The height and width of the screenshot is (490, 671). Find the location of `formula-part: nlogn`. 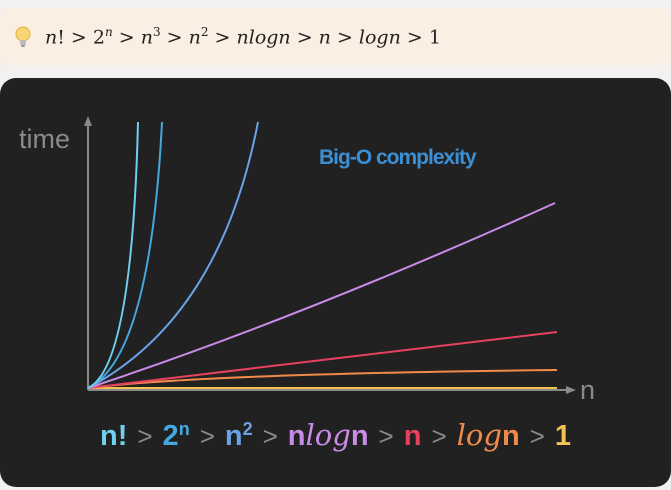

formula-part: nlogn is located at coordinates (263, 37).